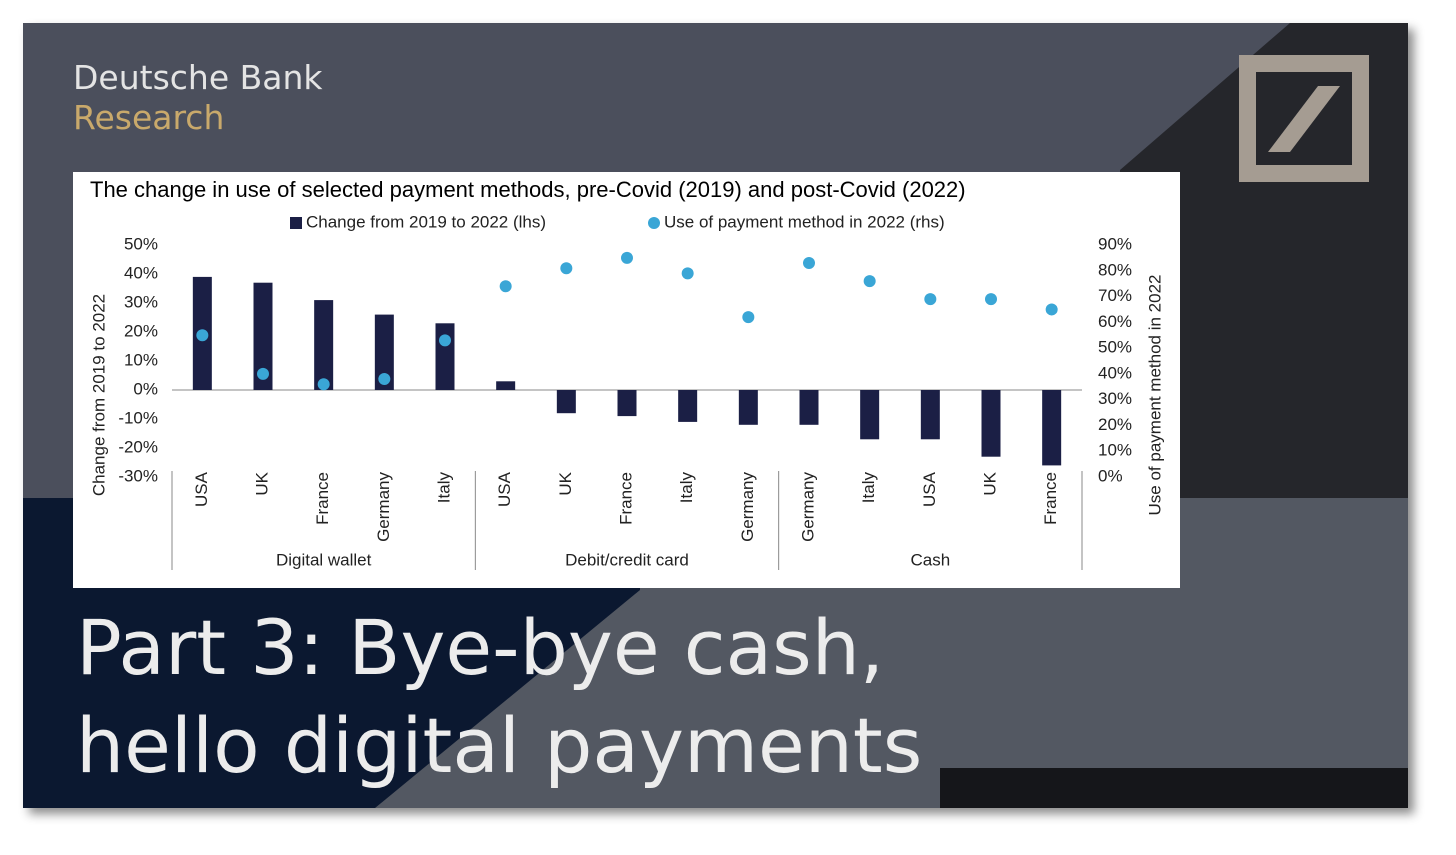 Image resolution: width=1456 pixels, height=855 pixels. I want to click on y2-tick-label: 10%, so click(1115, 450).